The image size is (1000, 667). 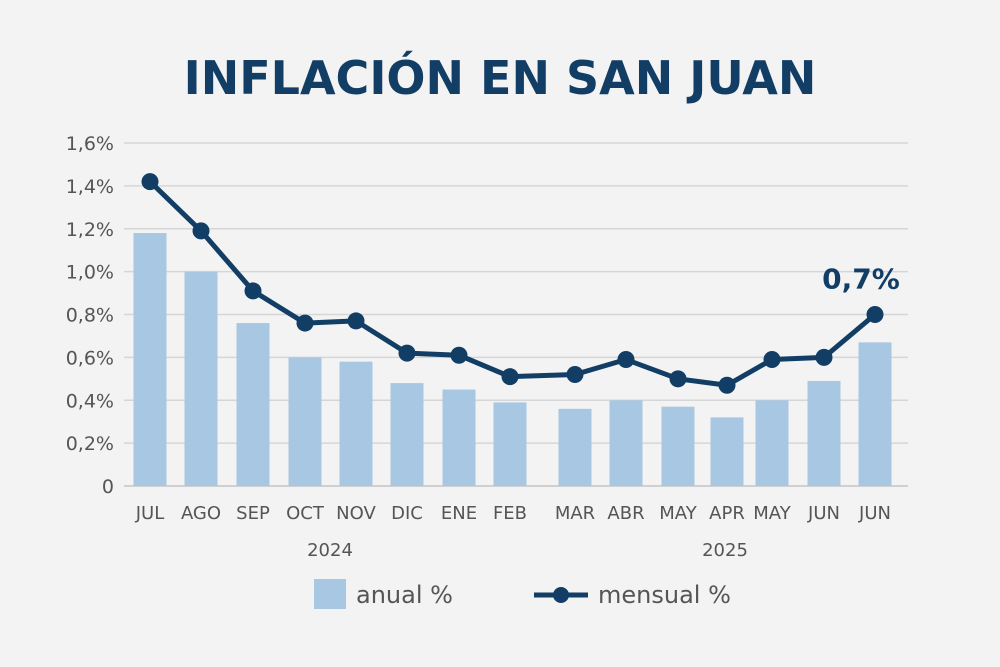 I want to click on x-tick-label: ENE, so click(x=459, y=513).